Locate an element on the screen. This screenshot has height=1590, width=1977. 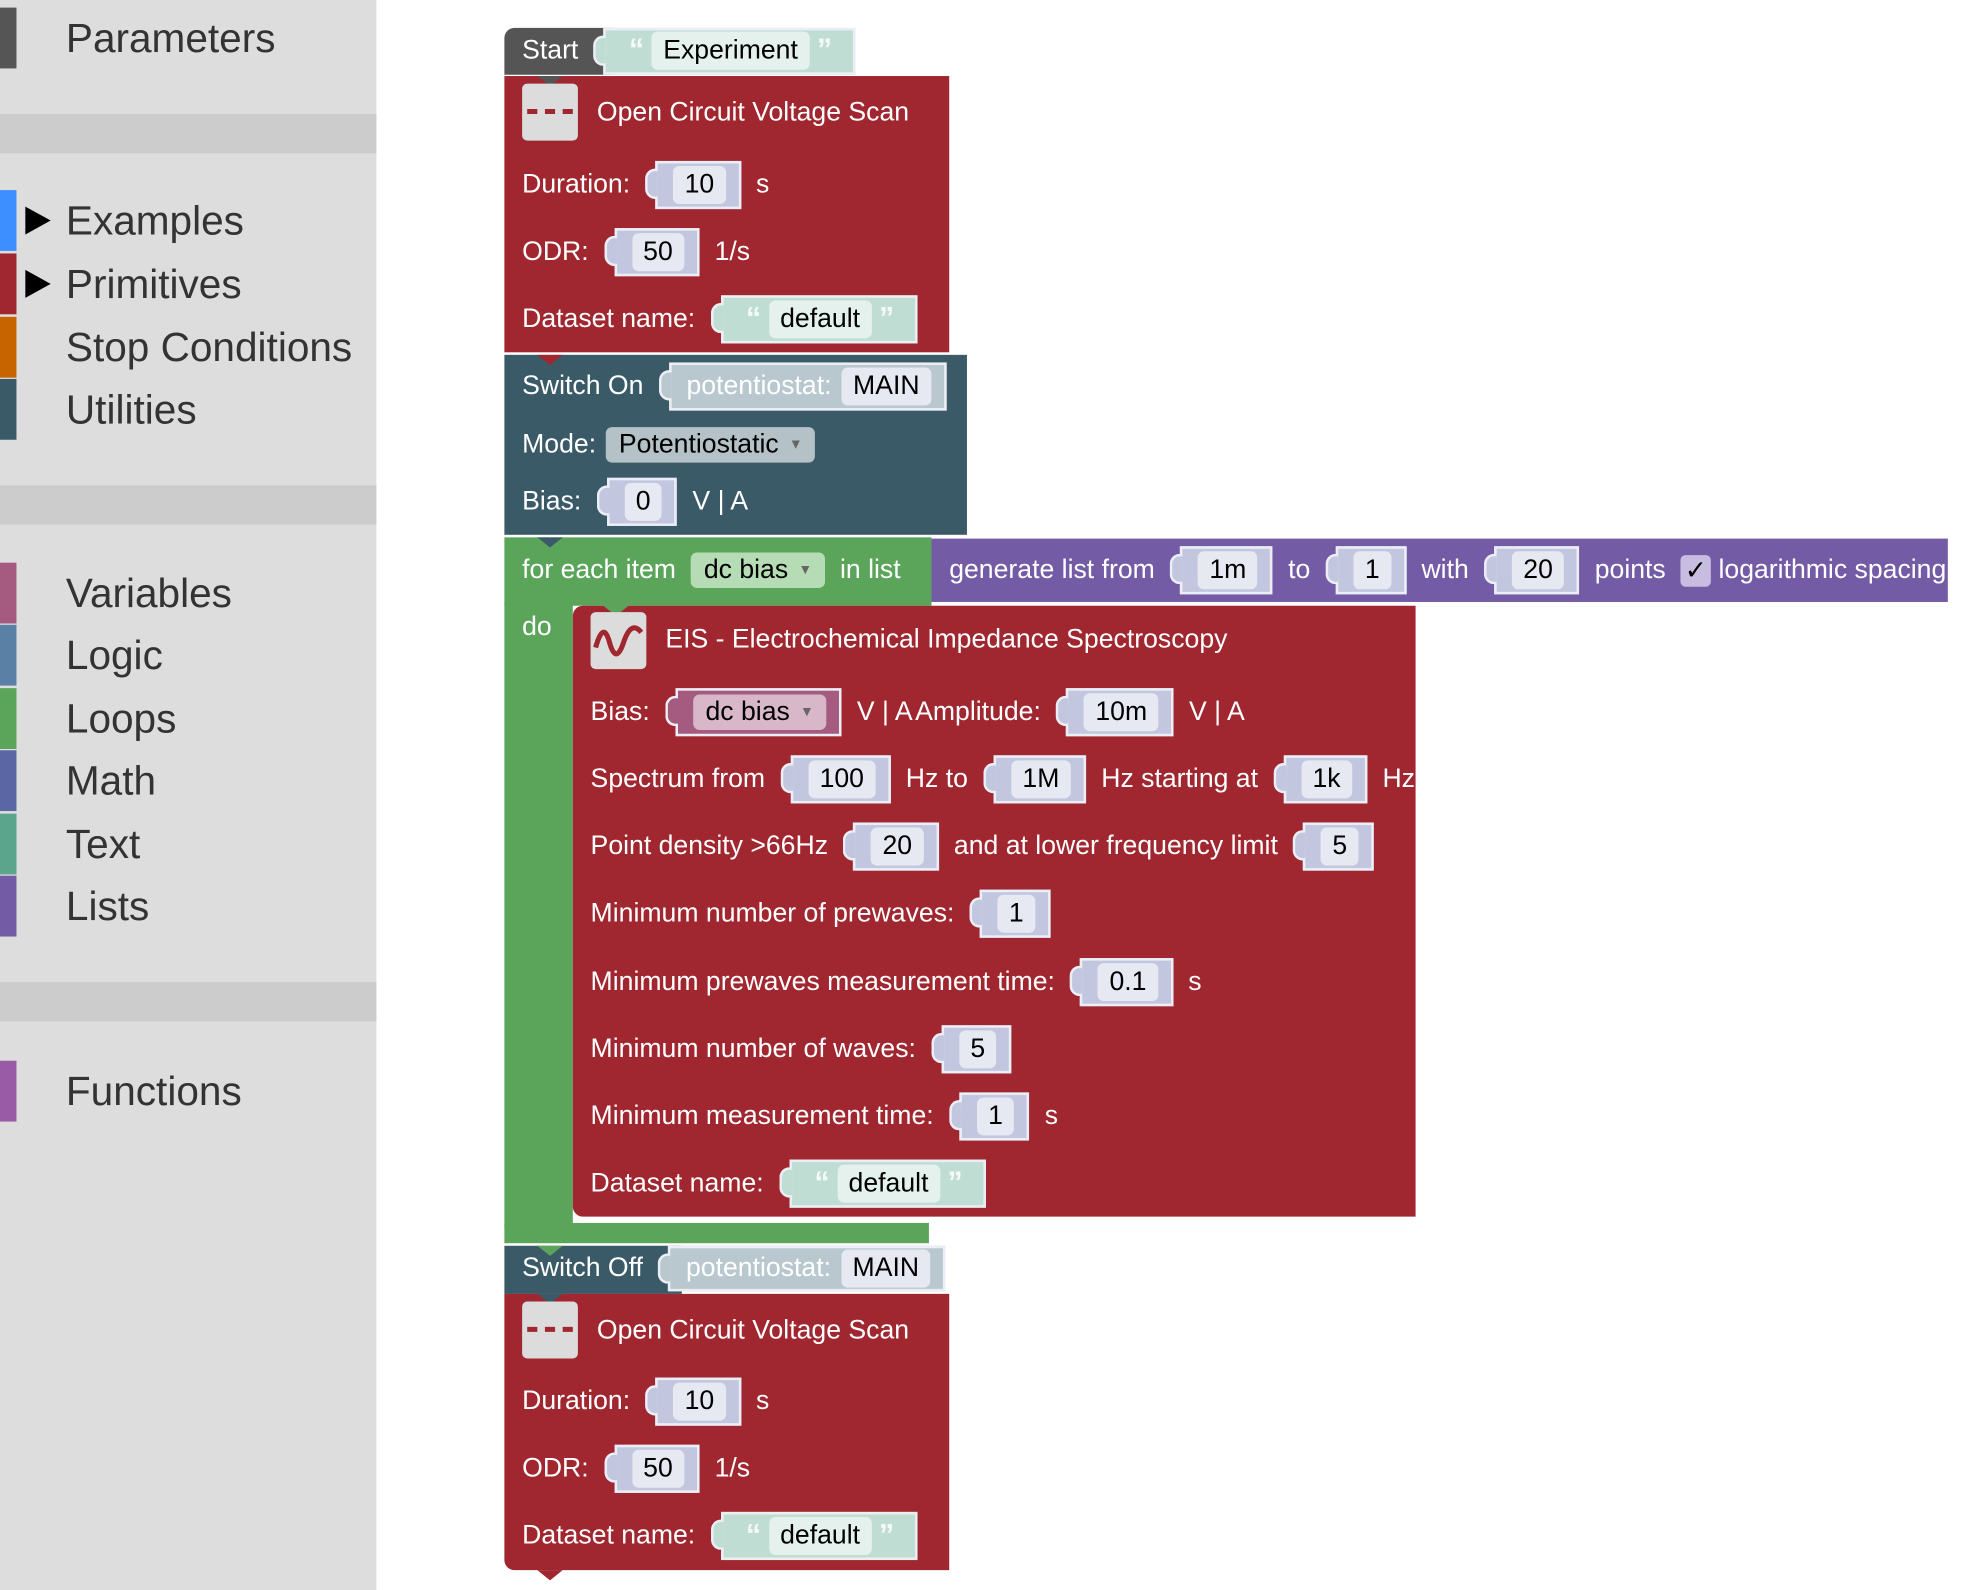
mode-dropdown: Potentiostatic ▼ is located at coordinates (711, 445).